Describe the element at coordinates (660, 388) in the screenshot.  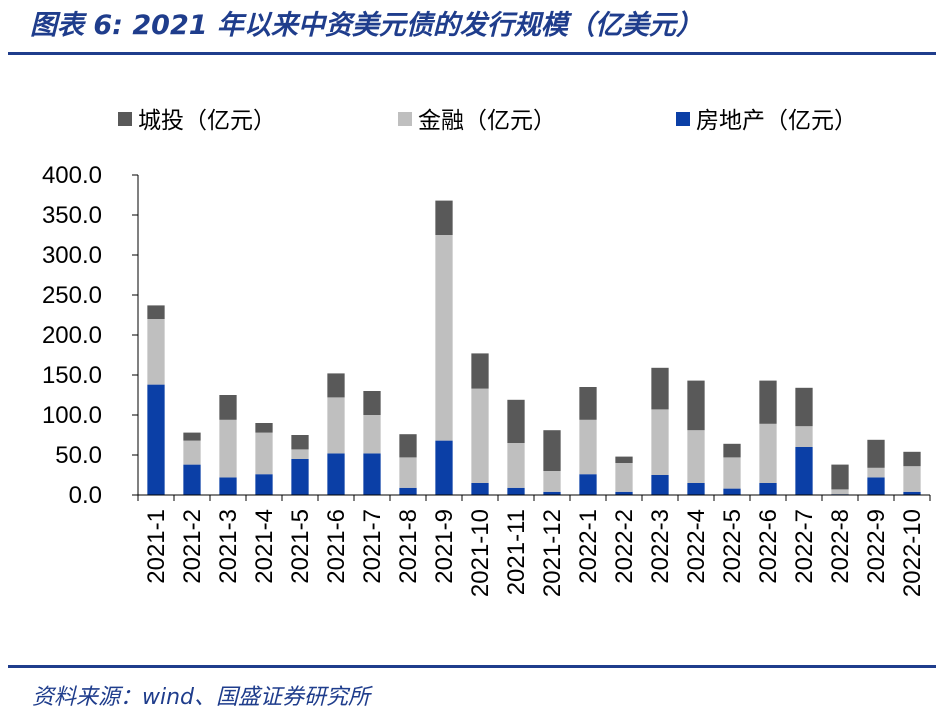
I see `bar-segment-2022-3-s2` at that location.